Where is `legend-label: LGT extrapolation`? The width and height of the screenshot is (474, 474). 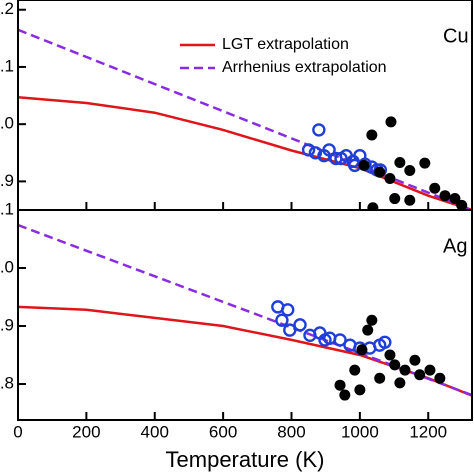 legend-label: LGT extrapolation is located at coordinates (285, 44).